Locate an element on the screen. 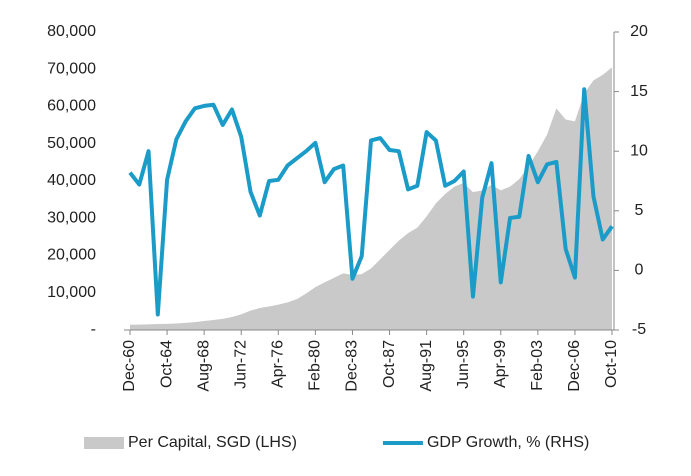  x-tick-label: Apr-99 is located at coordinates (500, 364).